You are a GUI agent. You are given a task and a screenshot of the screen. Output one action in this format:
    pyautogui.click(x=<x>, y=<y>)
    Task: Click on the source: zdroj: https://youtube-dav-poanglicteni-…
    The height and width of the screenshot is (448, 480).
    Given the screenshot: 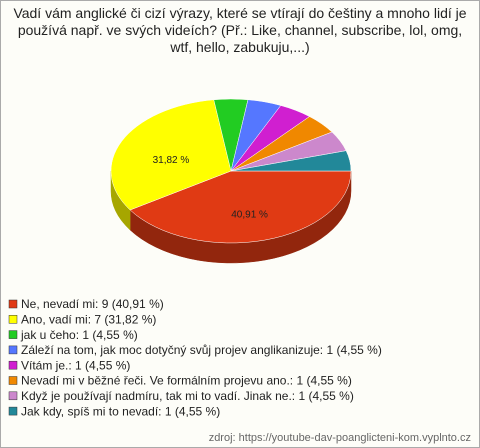 What is the action you would take?
    pyautogui.click(x=340, y=438)
    